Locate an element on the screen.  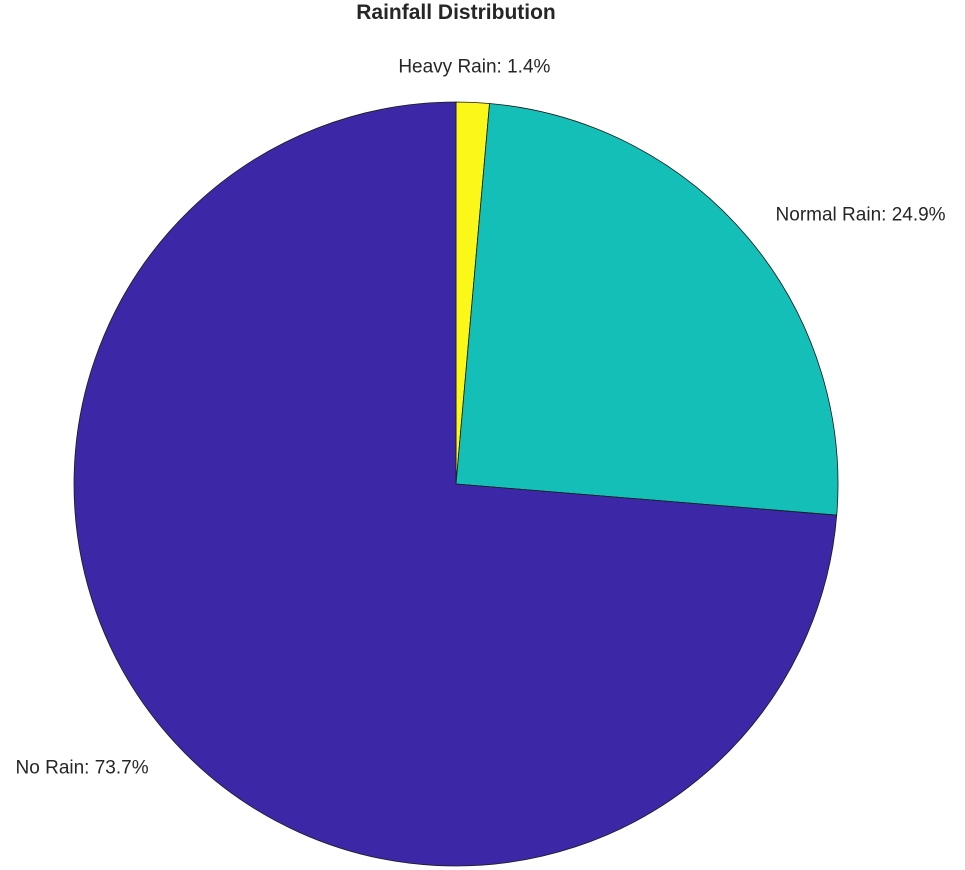
chart-title: Rainfall Distribution is located at coordinates (456, 12).